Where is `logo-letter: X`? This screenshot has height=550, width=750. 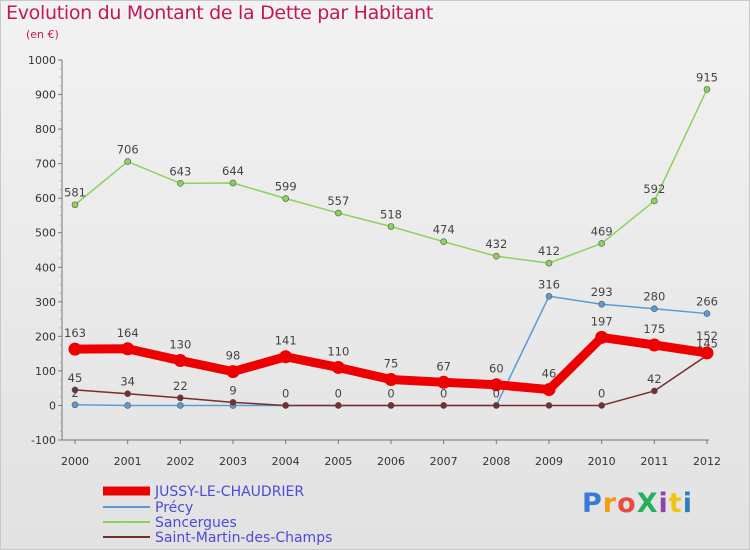
logo-letter: X is located at coordinates (647, 503).